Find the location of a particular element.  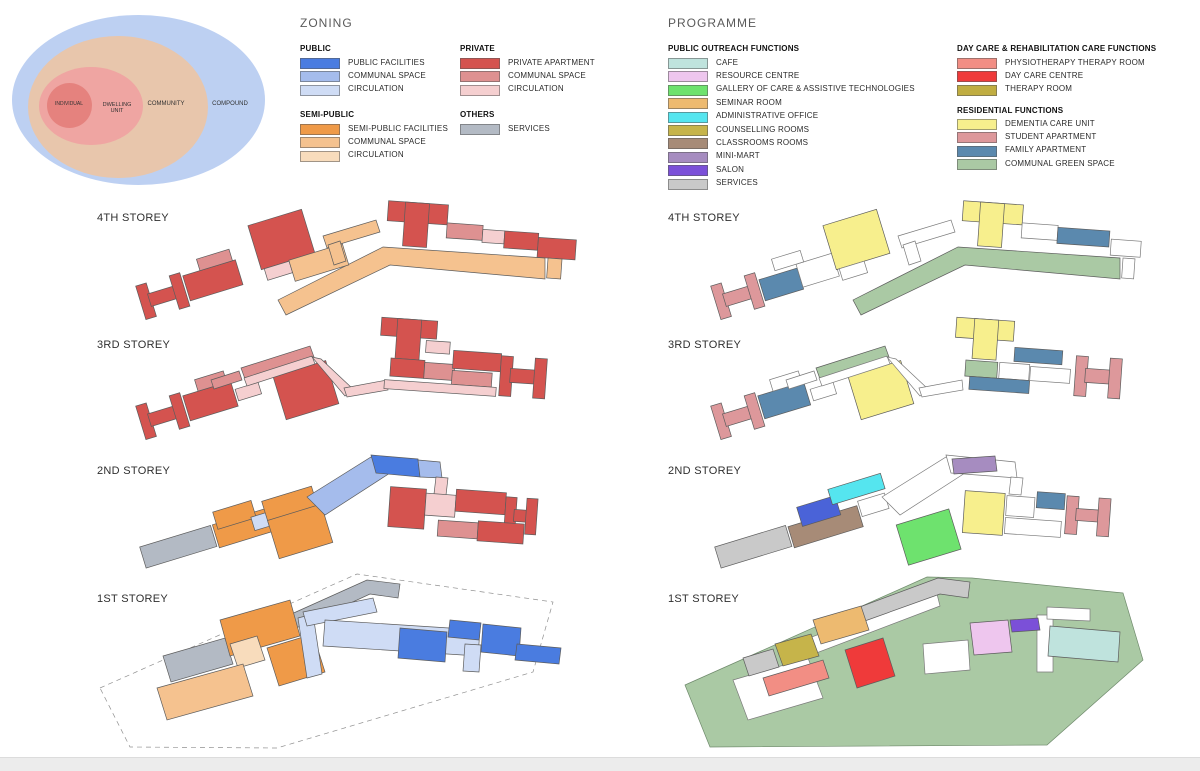

storey-label-programme-3: 3RD STOREY is located at coordinates (705, 345).